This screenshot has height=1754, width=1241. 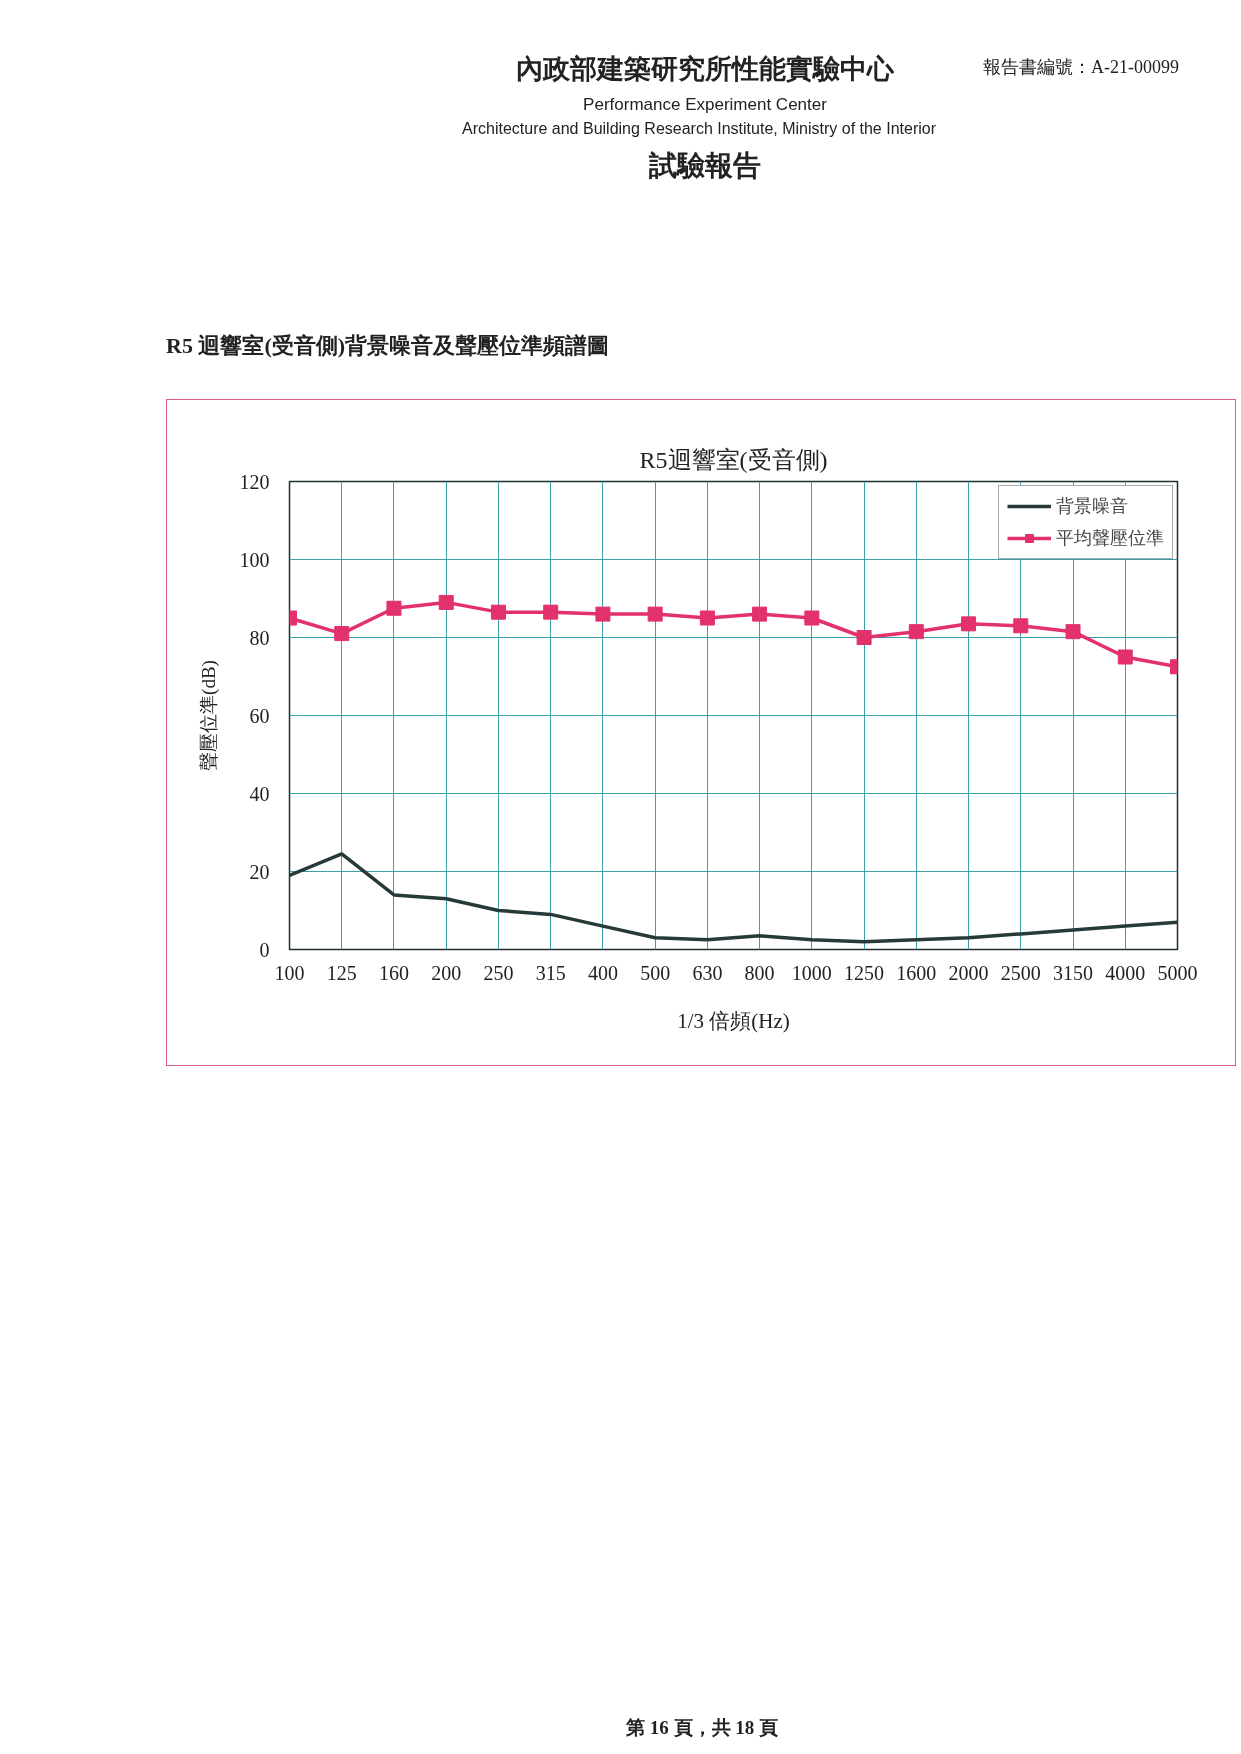 I want to click on x-tick-label: 5000, so click(x=1177, y=972).